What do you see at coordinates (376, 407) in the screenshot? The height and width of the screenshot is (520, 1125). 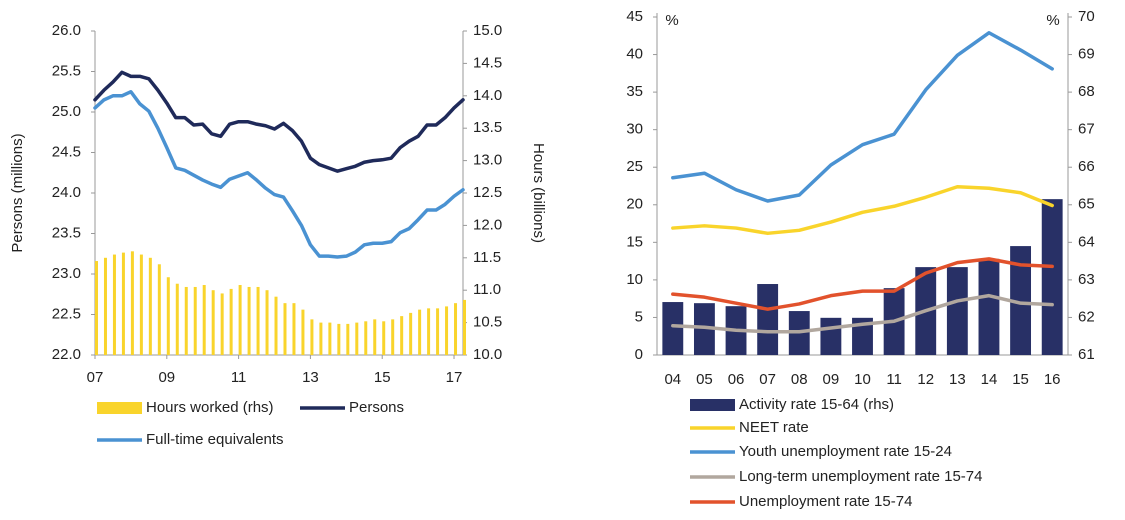 I see `legend-label: Persons` at bounding box center [376, 407].